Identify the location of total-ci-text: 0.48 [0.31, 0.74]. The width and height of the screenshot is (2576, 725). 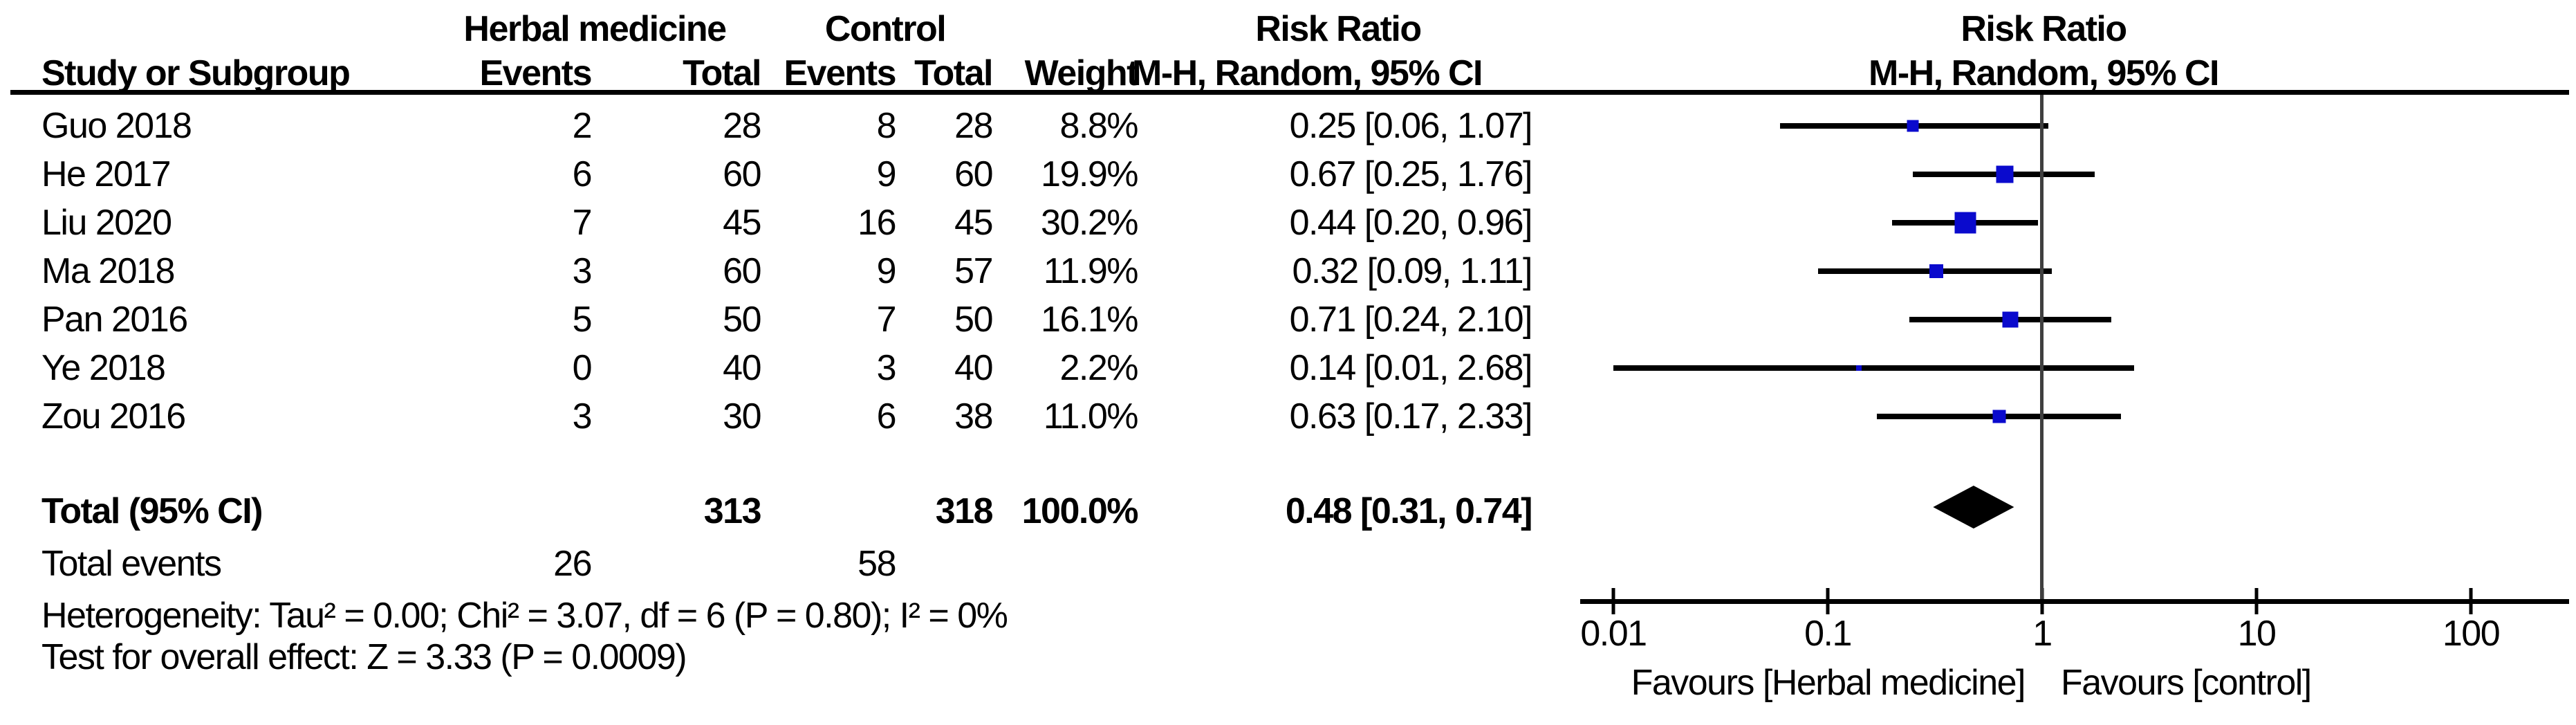
(1409, 511).